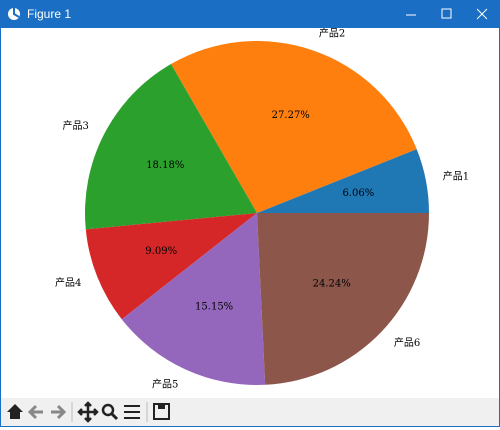 The width and height of the screenshot is (500, 430). What do you see at coordinates (332, 34) in the screenshot?
I see `category-label: 产品2` at bounding box center [332, 34].